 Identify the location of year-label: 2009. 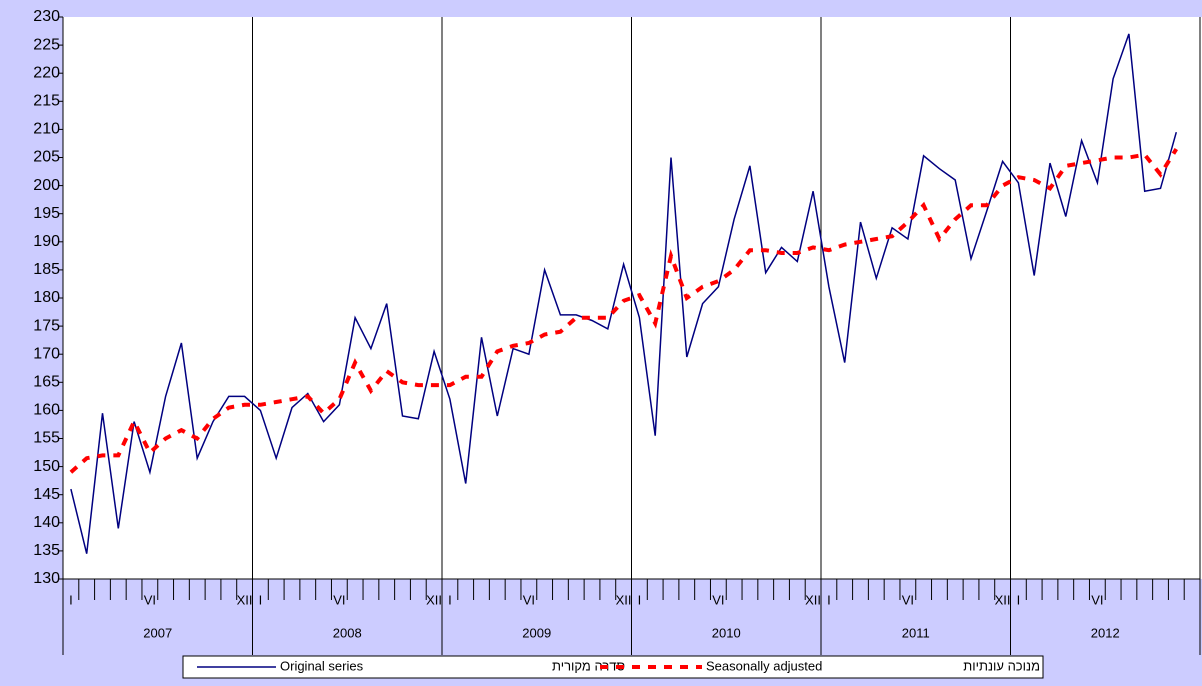
(536, 632).